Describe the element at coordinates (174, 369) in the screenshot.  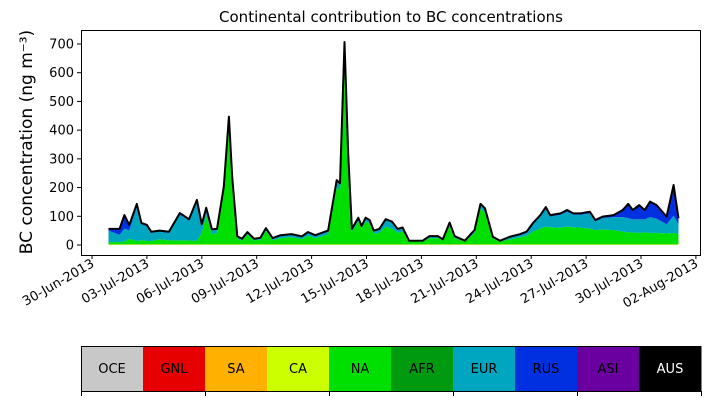
I see `colorbar-label-gnl: GNL` at that location.